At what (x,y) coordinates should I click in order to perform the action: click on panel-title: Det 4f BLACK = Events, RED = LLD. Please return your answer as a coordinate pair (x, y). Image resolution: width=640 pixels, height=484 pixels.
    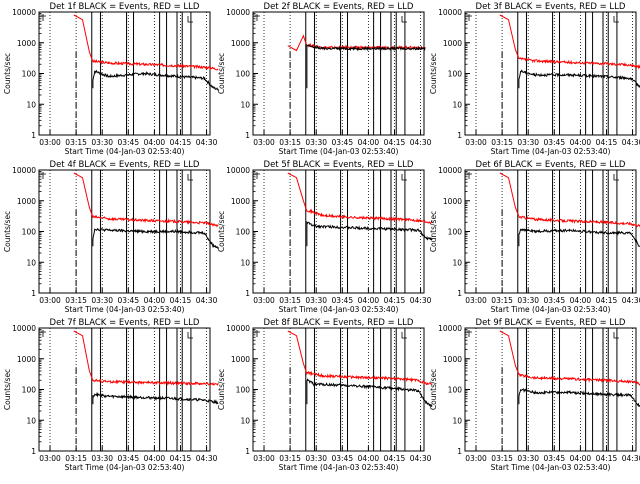
    Looking at the image, I should click on (125, 165).